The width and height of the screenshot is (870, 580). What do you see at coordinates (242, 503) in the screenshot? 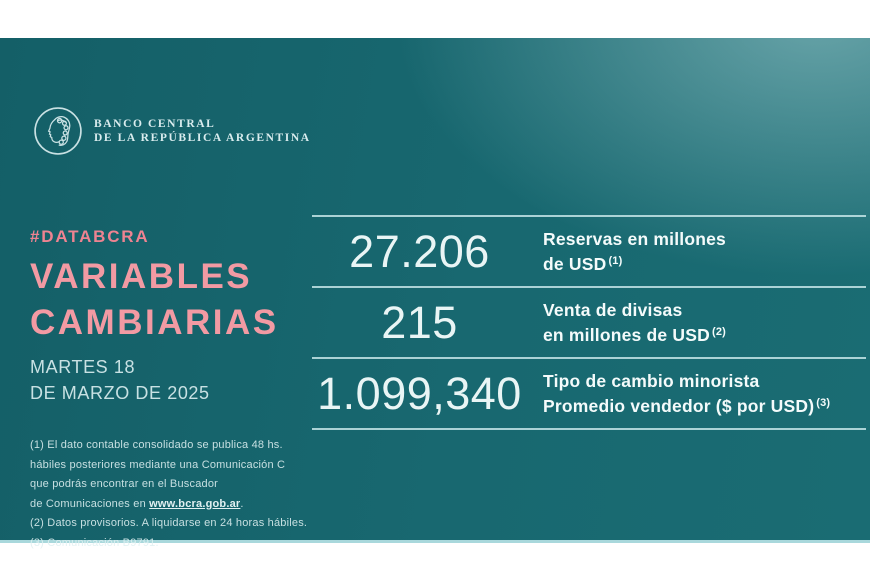
I see `footnote-1-line4-suffix: .` at bounding box center [242, 503].